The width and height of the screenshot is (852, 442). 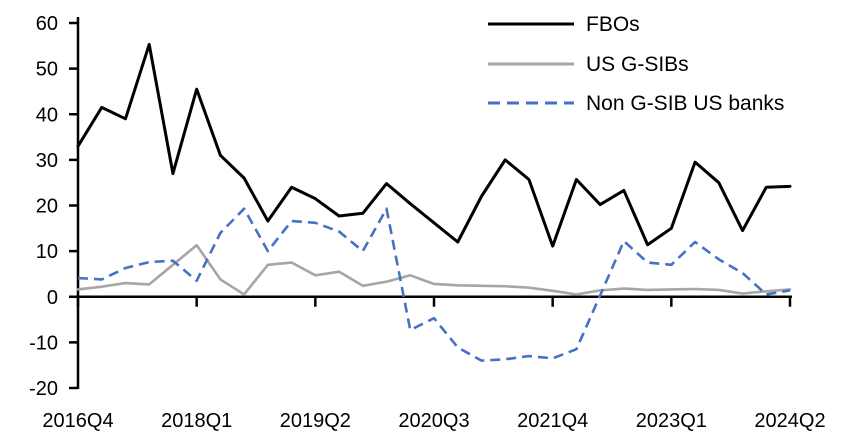 What do you see at coordinates (47, 207) in the screenshot?
I see `y-tick-label: 20` at bounding box center [47, 207].